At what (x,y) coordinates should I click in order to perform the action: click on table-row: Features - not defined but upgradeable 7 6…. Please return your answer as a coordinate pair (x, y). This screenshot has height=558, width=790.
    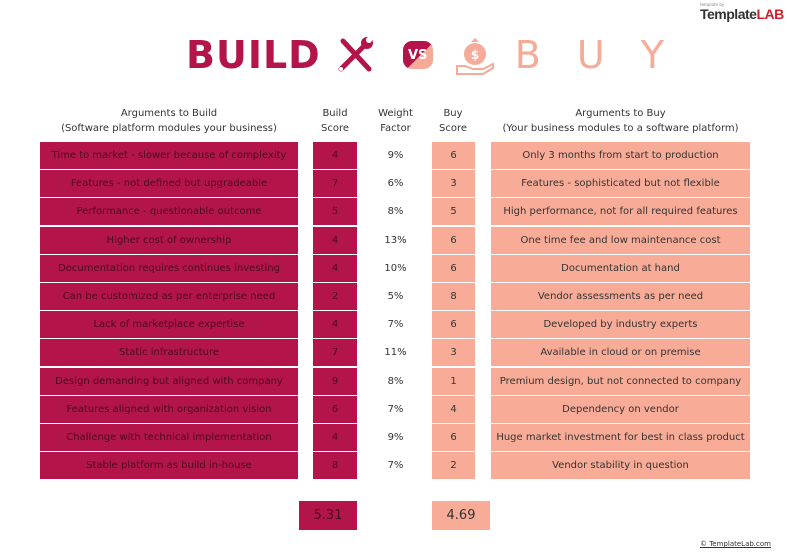
    Looking at the image, I should click on (395, 184).